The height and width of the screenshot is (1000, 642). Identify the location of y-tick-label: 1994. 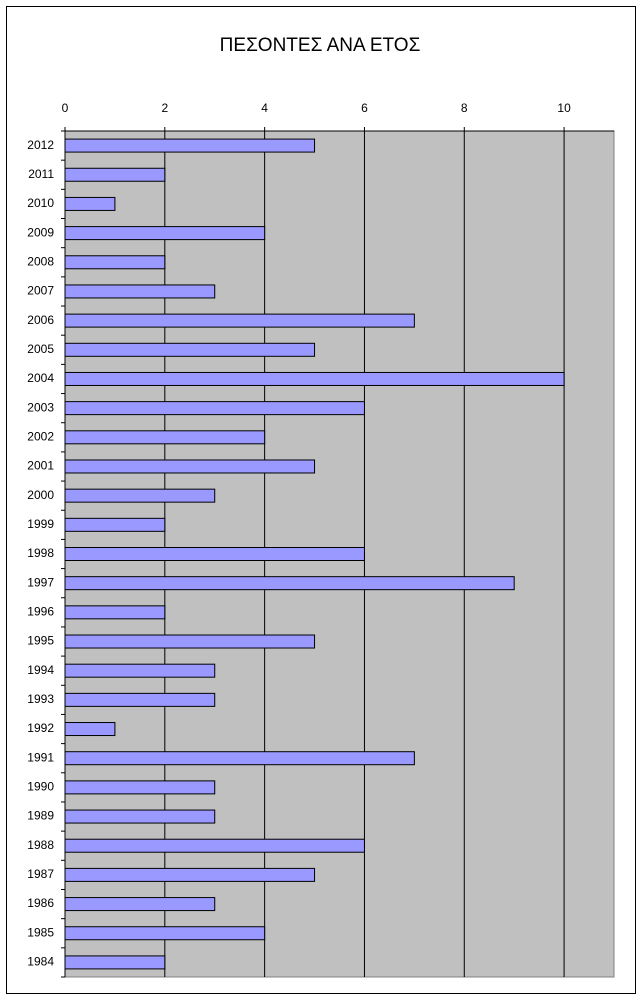
(40, 670).